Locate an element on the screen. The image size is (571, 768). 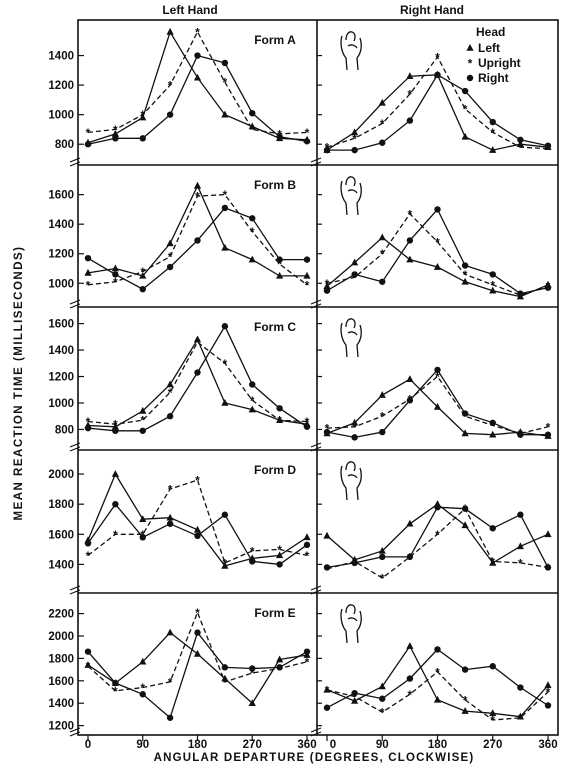
y-tick-label: 2000 is located at coordinates (61, 637).